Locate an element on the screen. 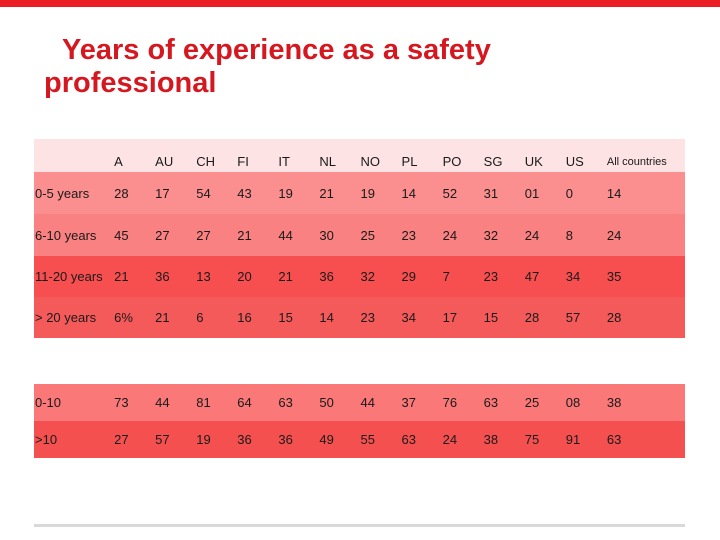 The image size is (720, 540). table-cell: 76 is located at coordinates (450, 402).